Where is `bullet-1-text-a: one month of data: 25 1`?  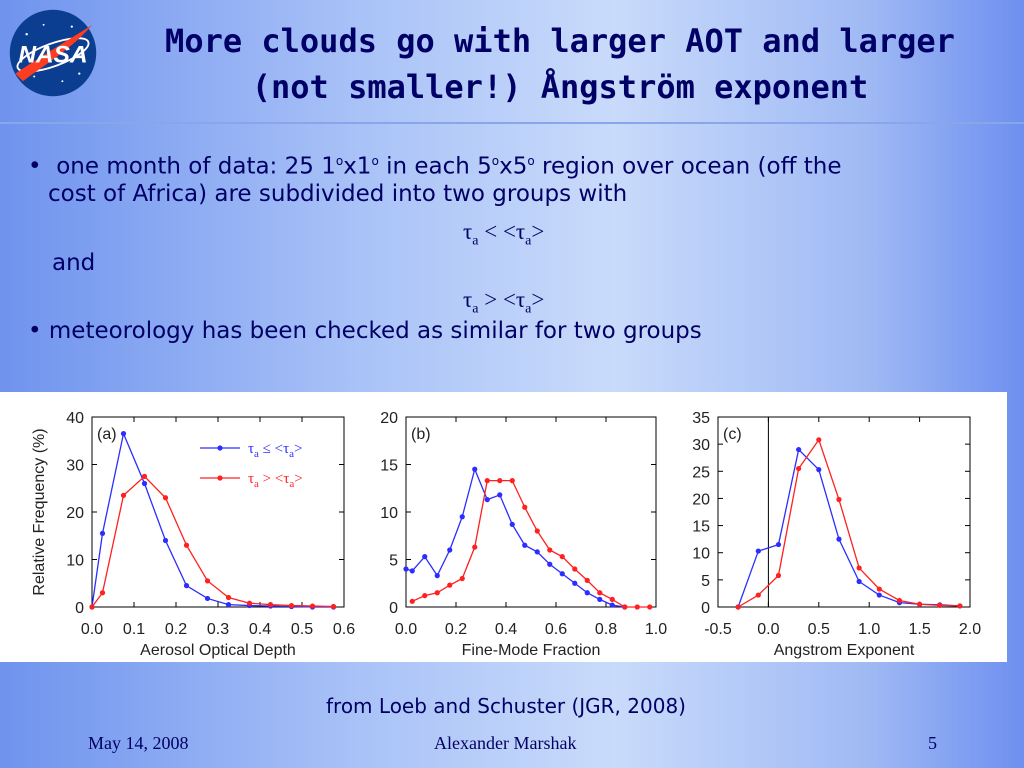 bullet-1-text-a: one month of data: 25 1 is located at coordinates (196, 166).